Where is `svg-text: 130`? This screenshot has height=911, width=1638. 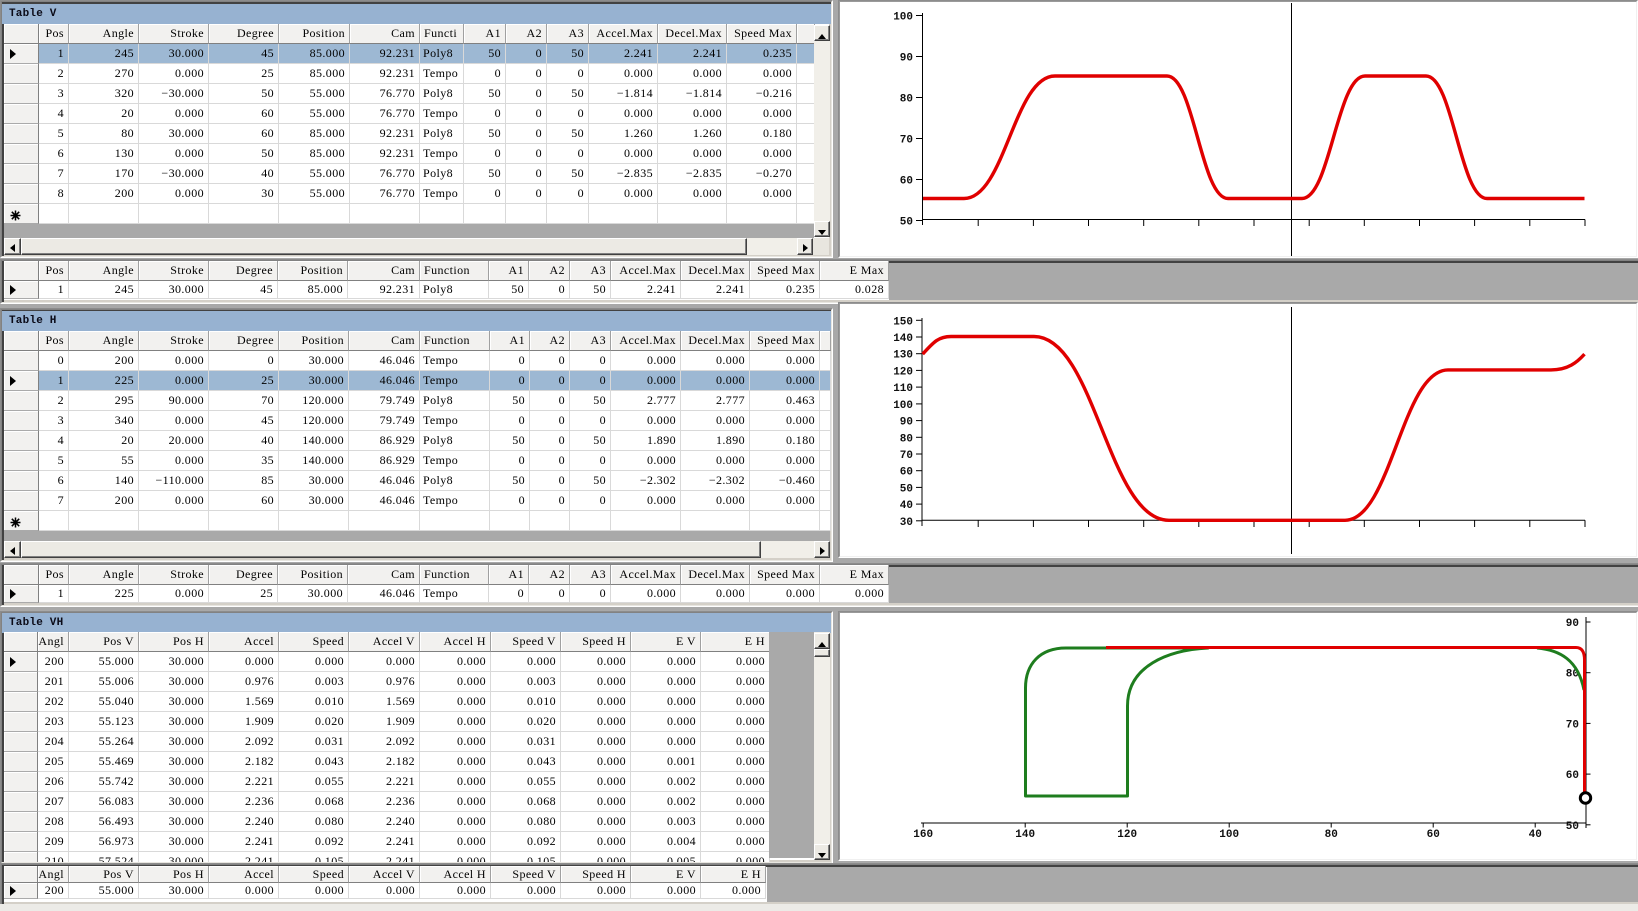 svg-text: 130 is located at coordinates (903, 356).